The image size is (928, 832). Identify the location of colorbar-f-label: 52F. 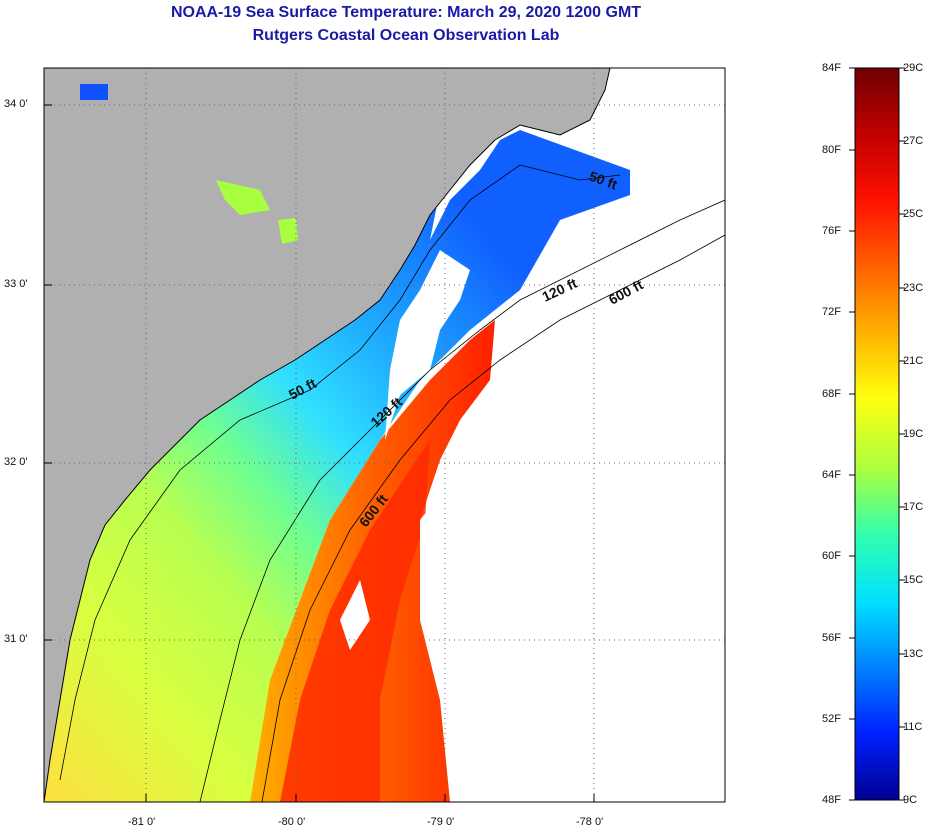
(831, 719).